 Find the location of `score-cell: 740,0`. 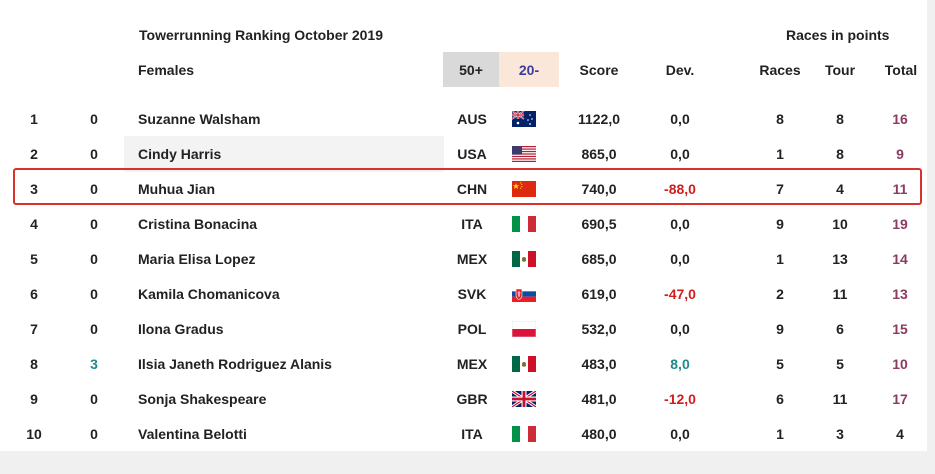

score-cell: 740,0 is located at coordinates (599, 189).